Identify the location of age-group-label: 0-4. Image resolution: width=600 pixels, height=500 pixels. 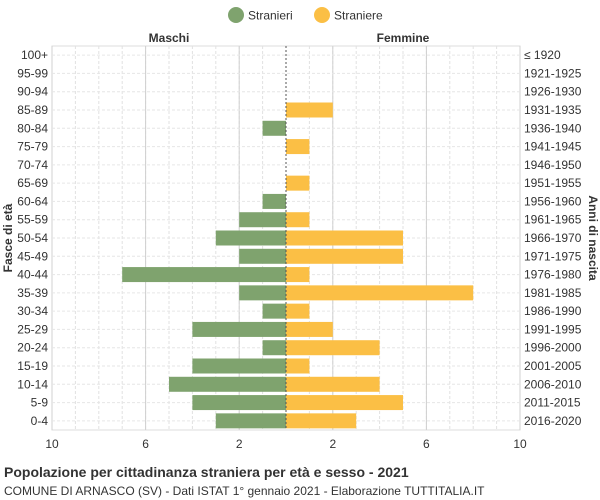
(40, 421).